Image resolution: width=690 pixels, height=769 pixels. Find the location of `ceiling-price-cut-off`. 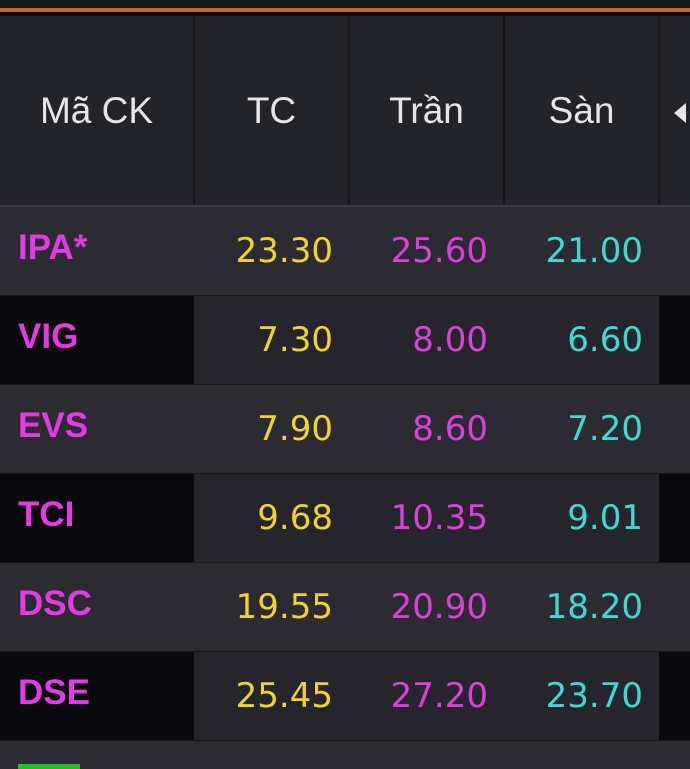

ceiling-price-cut-off is located at coordinates (426, 754).